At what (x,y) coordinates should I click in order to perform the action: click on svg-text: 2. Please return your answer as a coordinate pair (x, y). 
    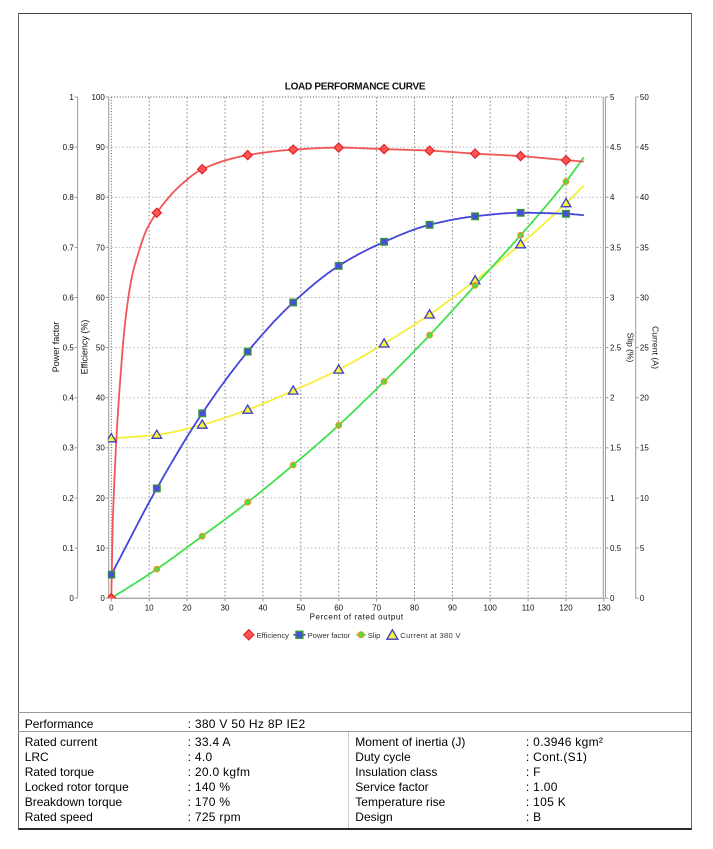
    Looking at the image, I should click on (612, 398).